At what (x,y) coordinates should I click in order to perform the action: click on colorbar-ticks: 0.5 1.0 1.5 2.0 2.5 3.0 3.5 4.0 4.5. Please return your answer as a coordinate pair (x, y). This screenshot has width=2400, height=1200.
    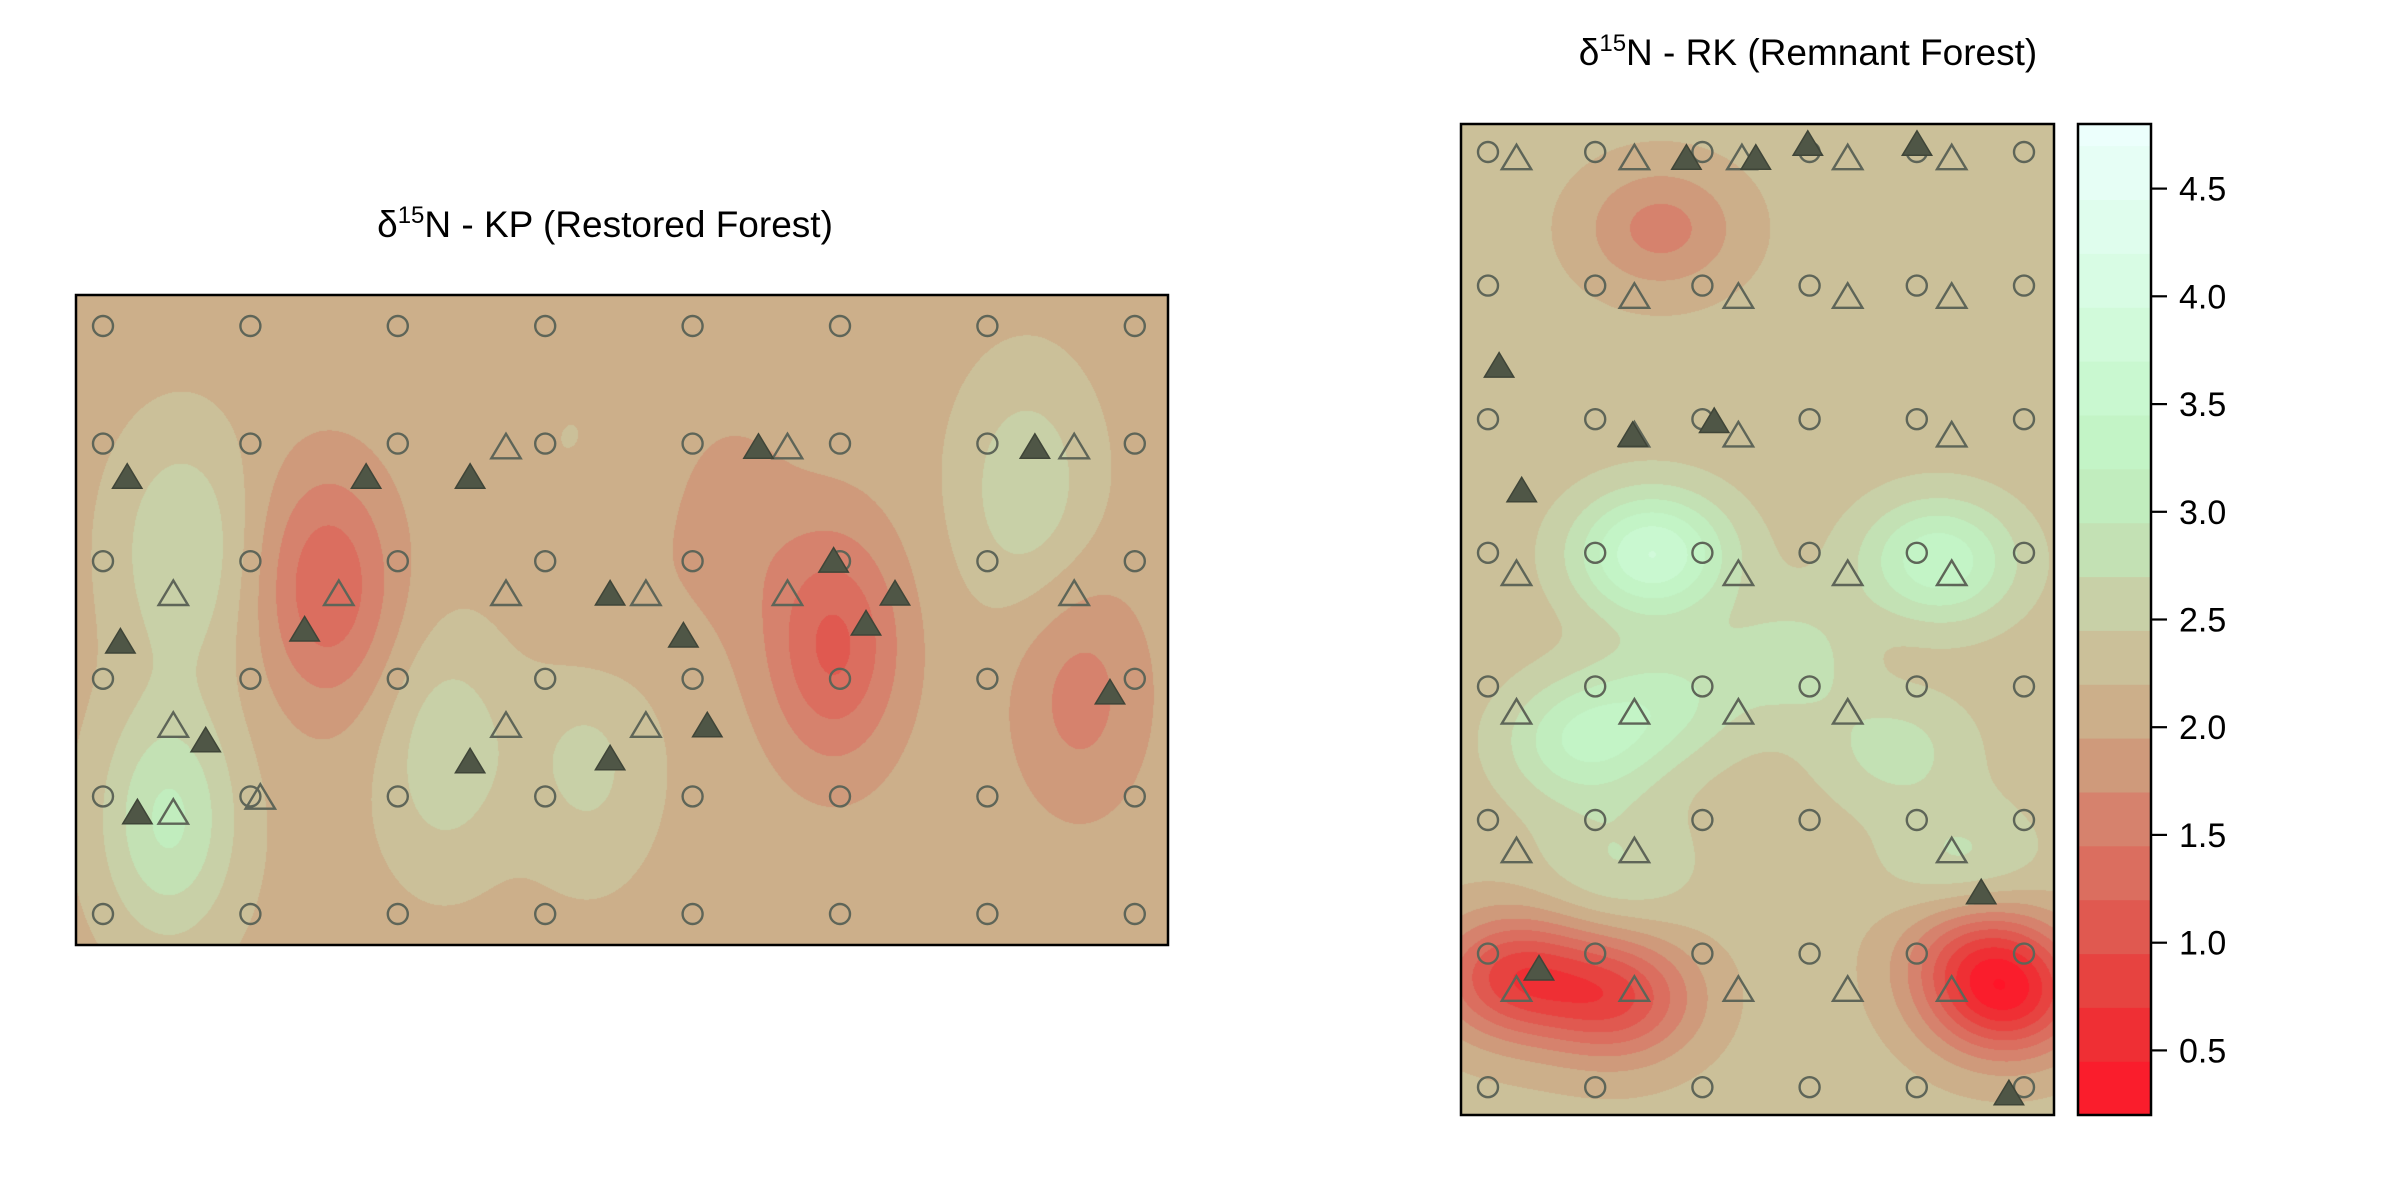
    Looking at the image, I should click on (2188, 620).